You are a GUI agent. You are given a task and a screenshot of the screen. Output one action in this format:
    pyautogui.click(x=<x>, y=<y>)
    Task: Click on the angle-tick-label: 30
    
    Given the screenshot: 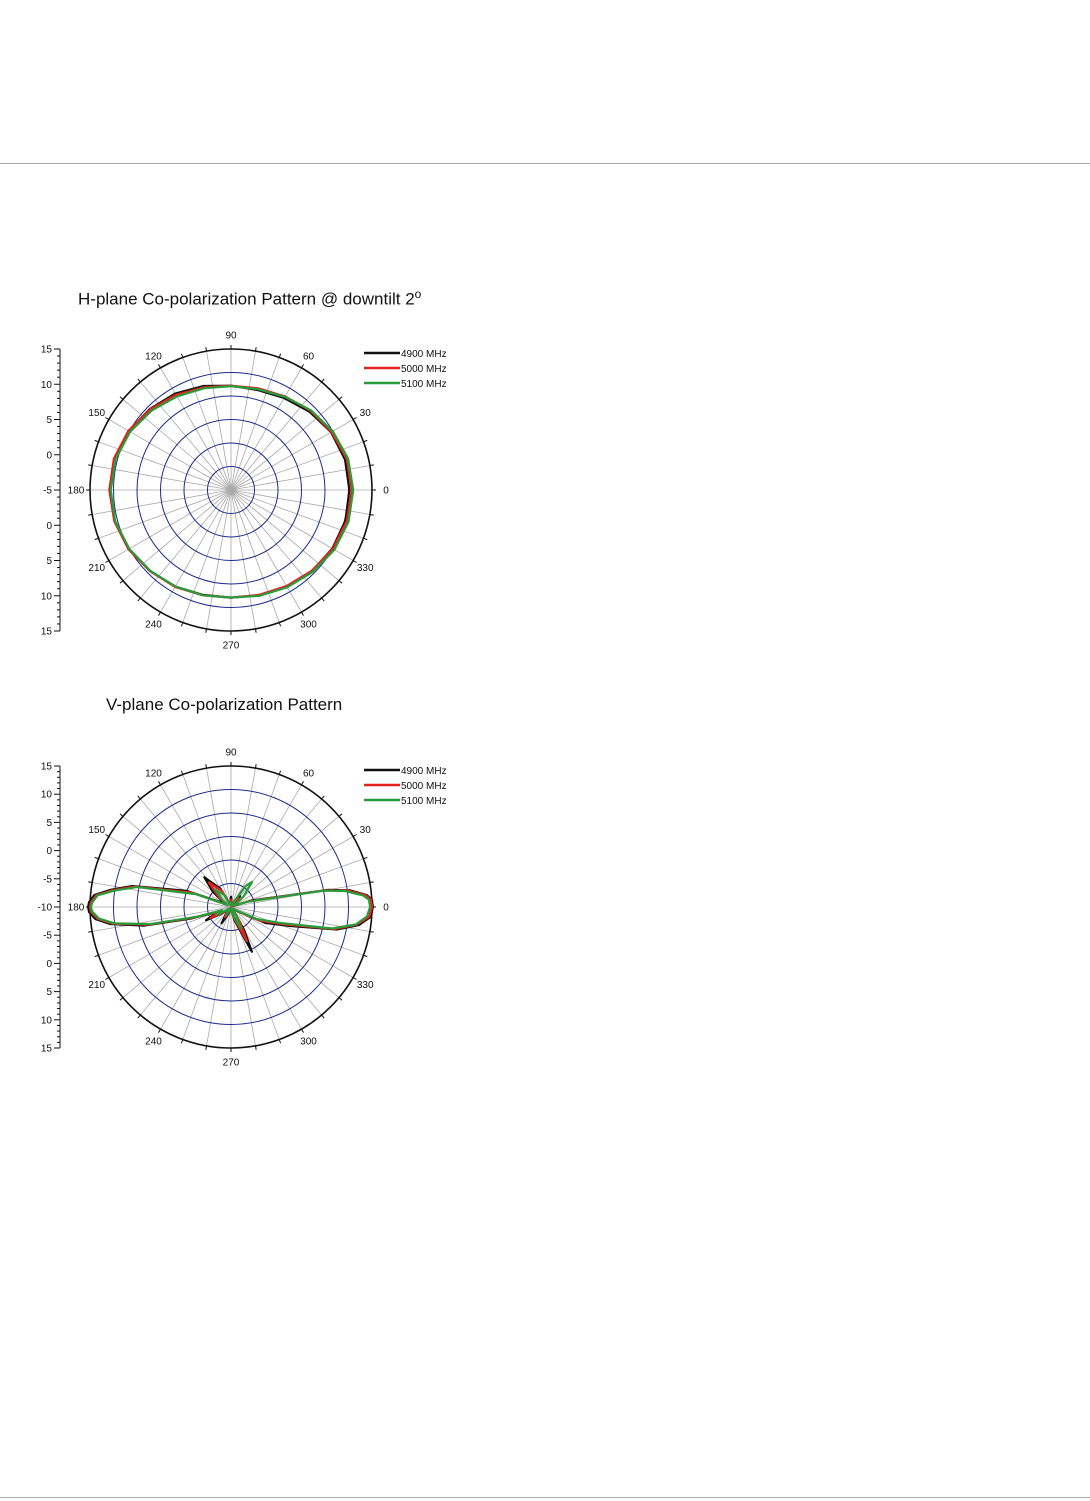 What is the action you would take?
    pyautogui.click(x=366, y=830)
    